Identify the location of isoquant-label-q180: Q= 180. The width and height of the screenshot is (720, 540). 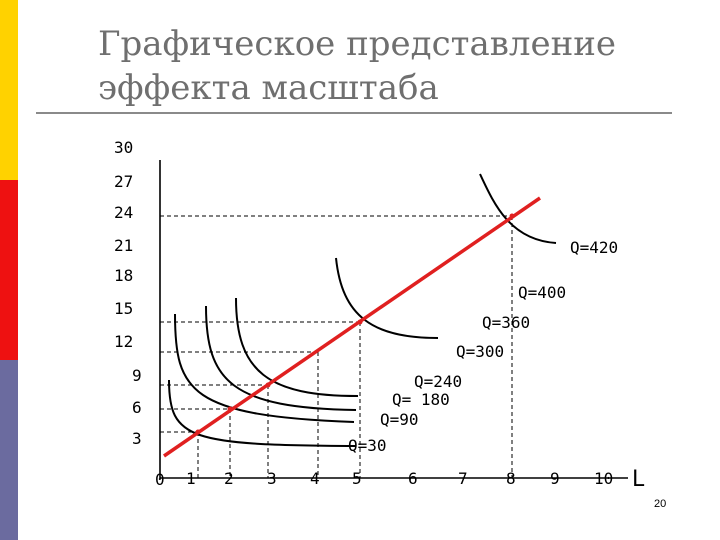
(421, 399).